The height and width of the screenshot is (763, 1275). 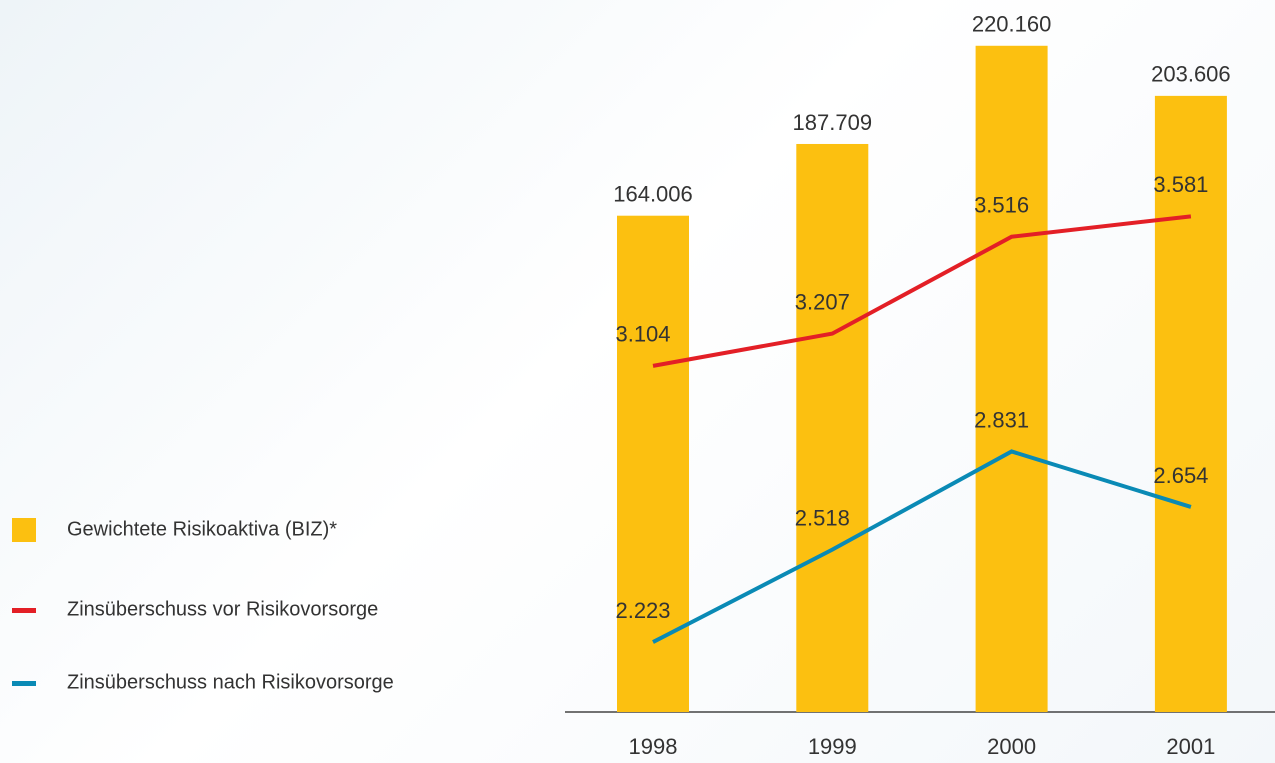 What do you see at coordinates (1191, 74) in the screenshot?
I see `bar-value-label: 203.606` at bounding box center [1191, 74].